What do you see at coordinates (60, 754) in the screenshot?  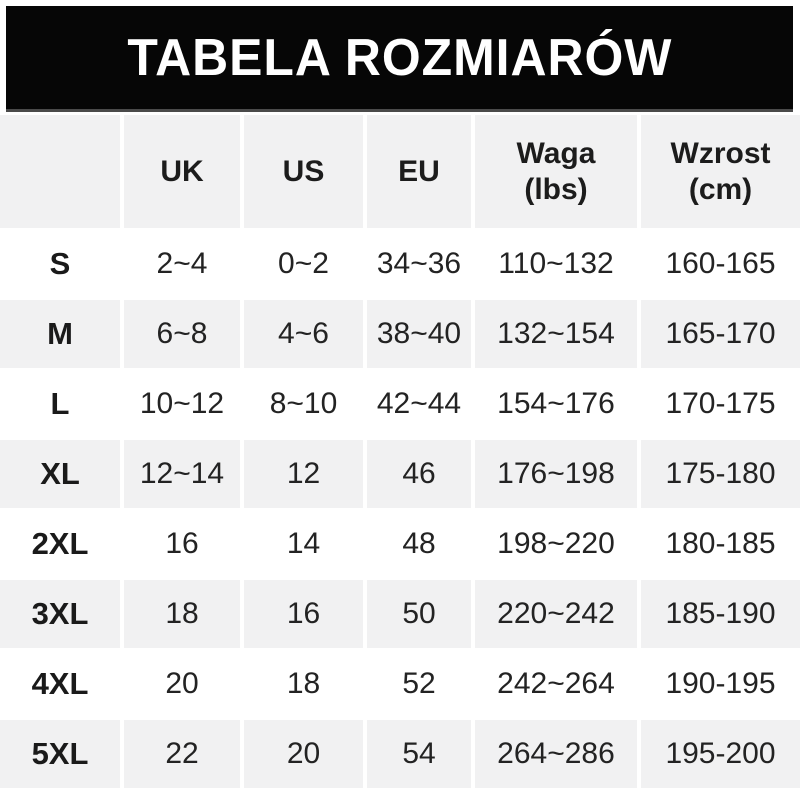 I see `size-label-cell: 5XL` at bounding box center [60, 754].